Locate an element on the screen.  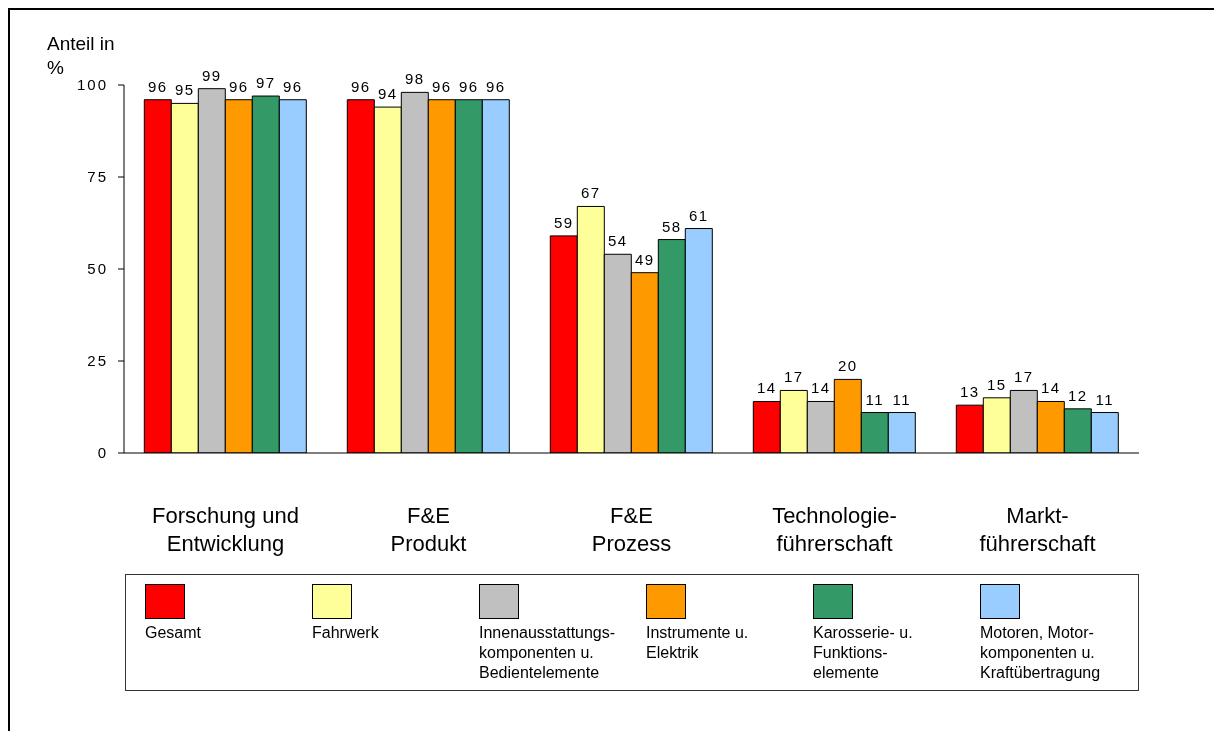
y-axis-title: Anteil in % is located at coordinates (81, 55).